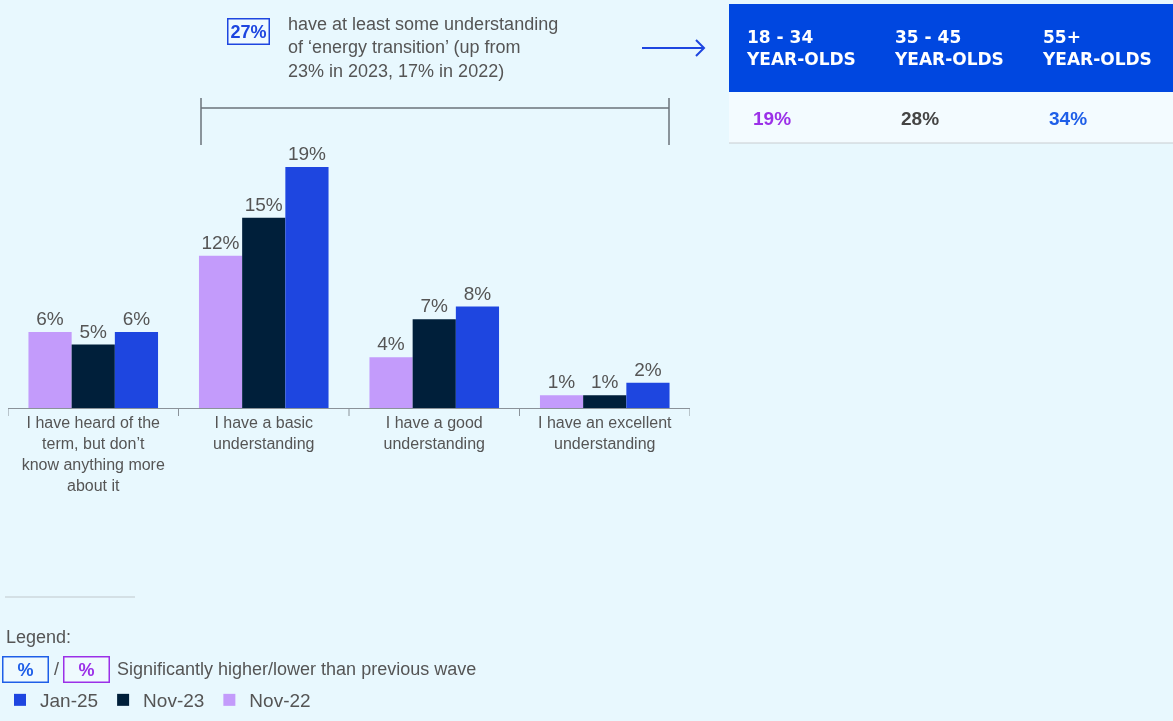 This screenshot has height=721, width=1173. I want to click on legend-label: Nov-23, so click(174, 701).